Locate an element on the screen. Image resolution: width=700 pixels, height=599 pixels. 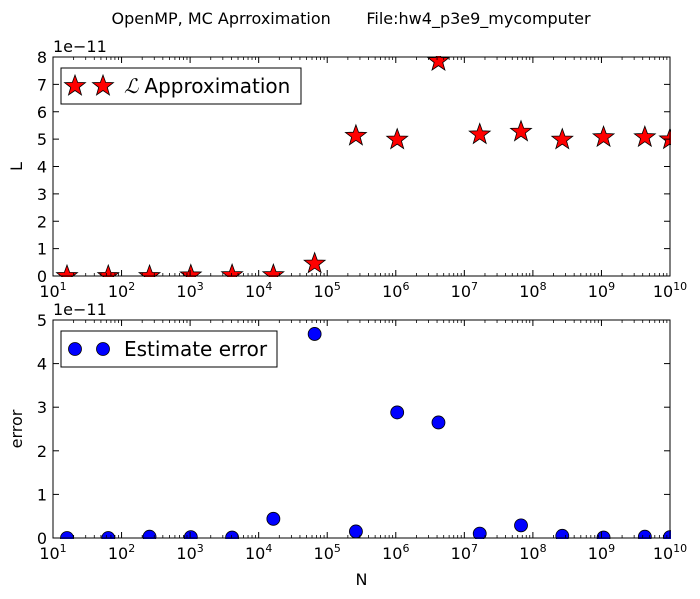
x-tick-label: 10⁸ is located at coordinates (532, 552).